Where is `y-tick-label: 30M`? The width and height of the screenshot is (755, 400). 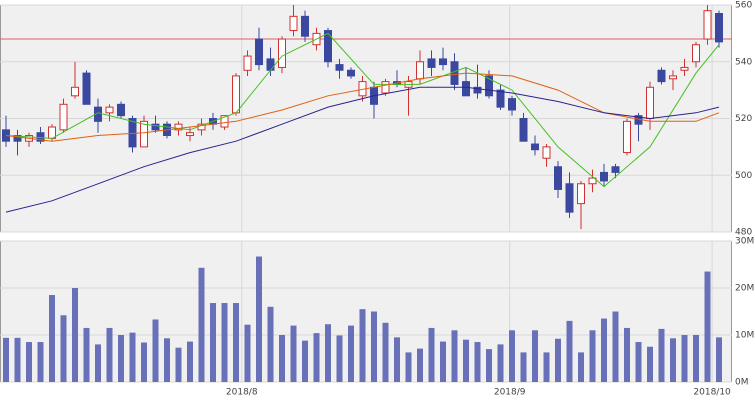
y-tick-label: 30M is located at coordinates (744, 242).